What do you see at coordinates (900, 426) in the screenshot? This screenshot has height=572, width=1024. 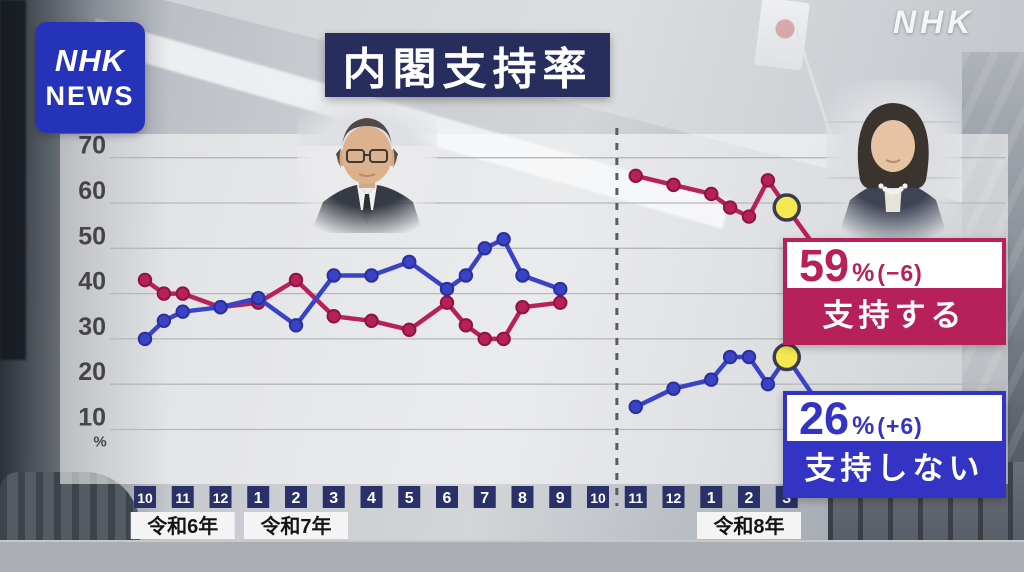 I see `disapprove-change: (+6)` at bounding box center [900, 426].